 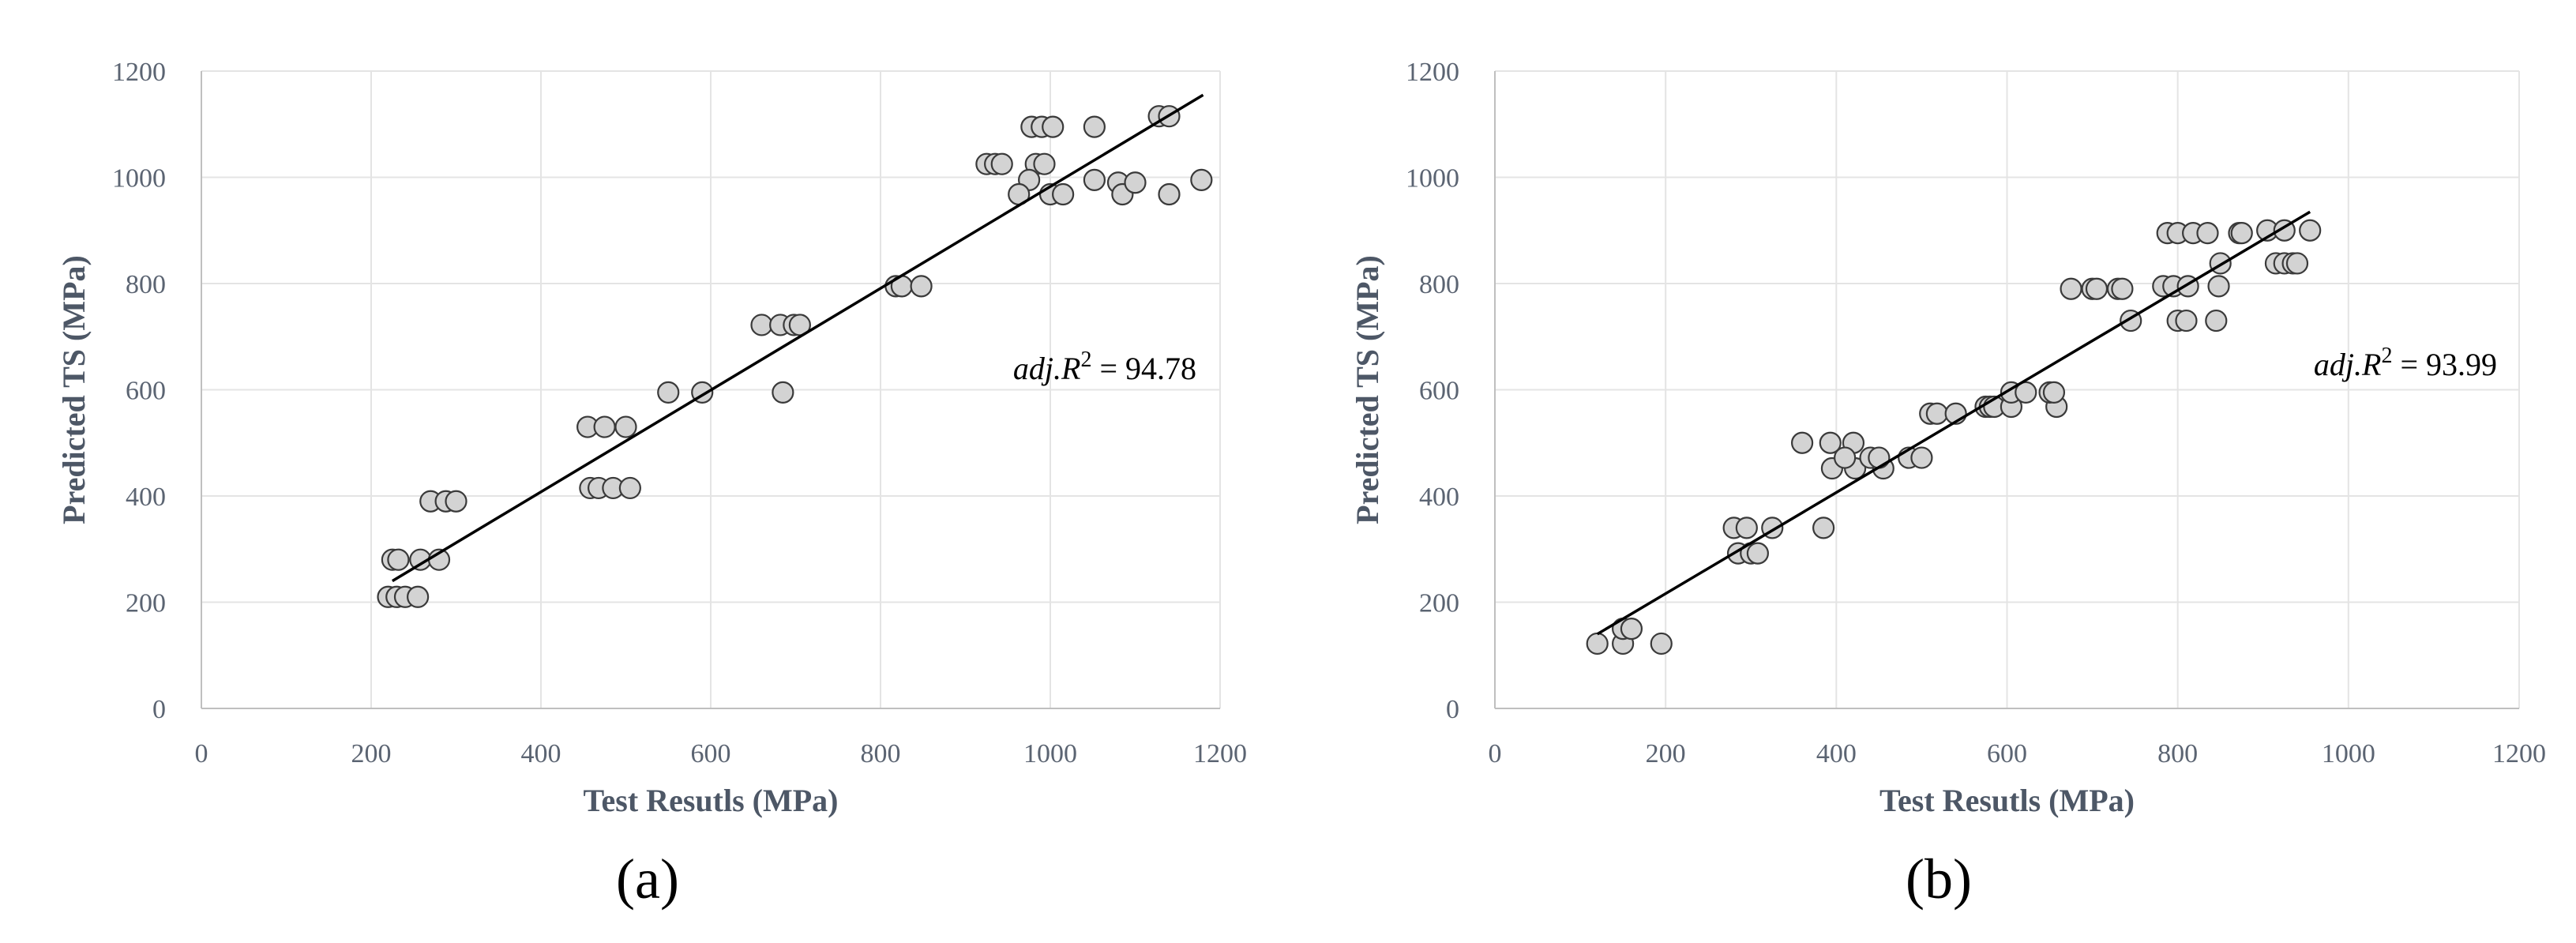 I want to click on panel-label: (a), so click(x=647, y=879).